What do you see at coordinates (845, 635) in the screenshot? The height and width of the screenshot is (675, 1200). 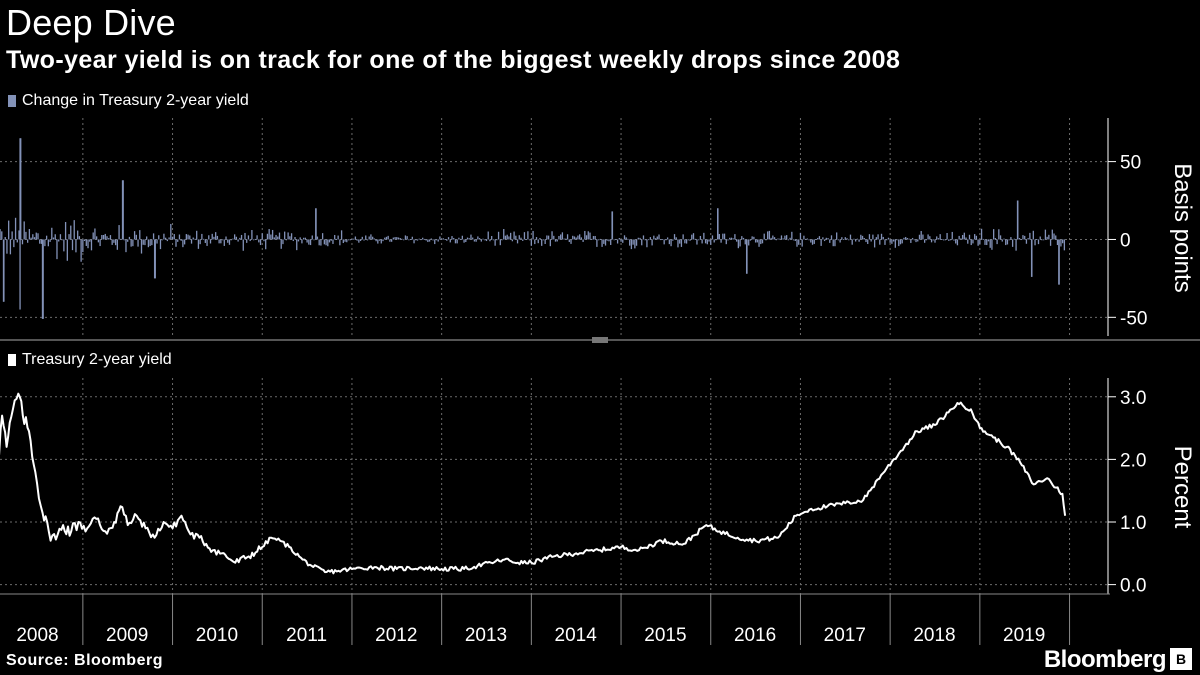 I see `x-tick-label: 2017` at bounding box center [845, 635].